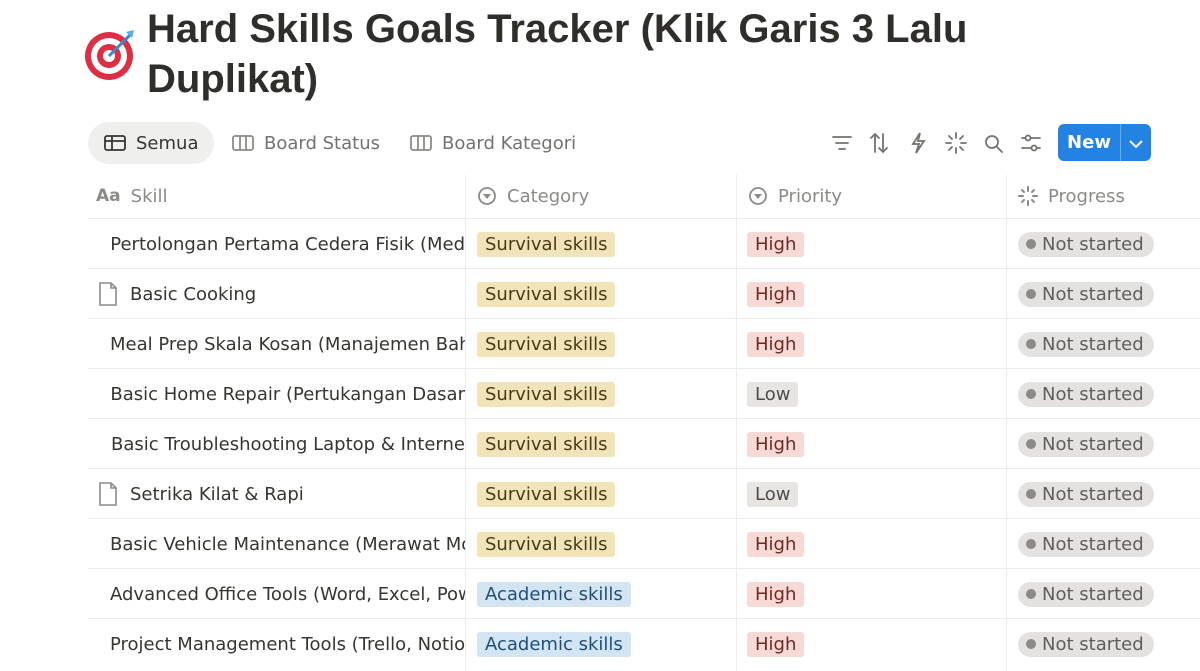  Describe the element at coordinates (1089, 142) in the screenshot. I see `new-label: New` at that location.